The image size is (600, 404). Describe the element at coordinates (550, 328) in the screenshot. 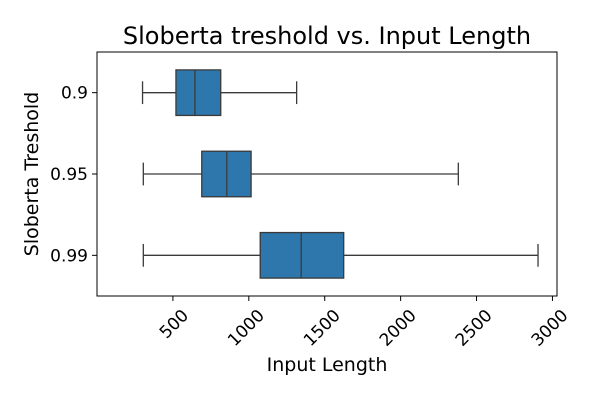

I see `x-tick-label: 3000` at that location.